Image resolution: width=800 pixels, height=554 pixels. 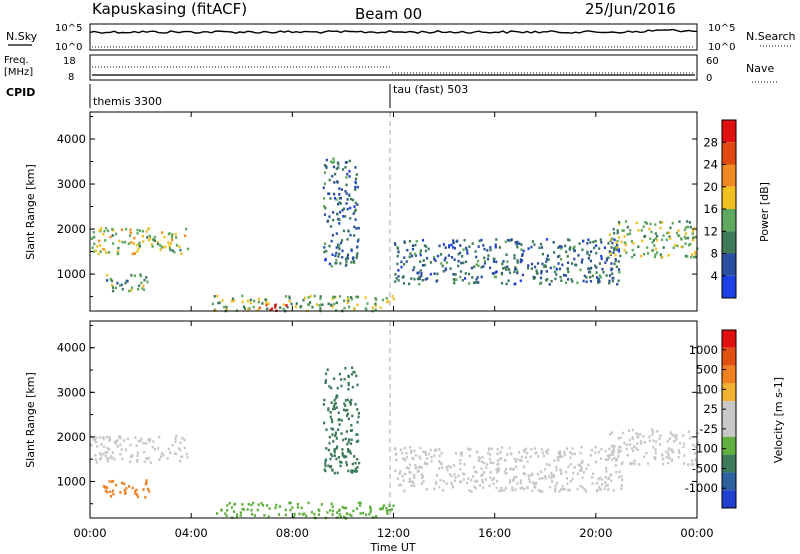 I want to click on colorbar-swatch, so click(x=729, y=339).